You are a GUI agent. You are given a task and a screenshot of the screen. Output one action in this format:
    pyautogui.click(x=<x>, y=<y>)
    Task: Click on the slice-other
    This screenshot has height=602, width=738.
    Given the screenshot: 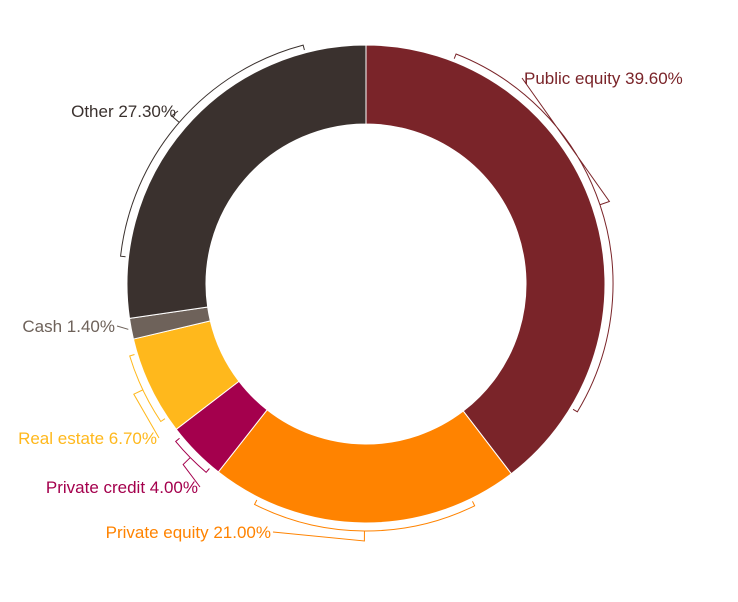 What is the action you would take?
    pyautogui.click(x=246, y=181)
    